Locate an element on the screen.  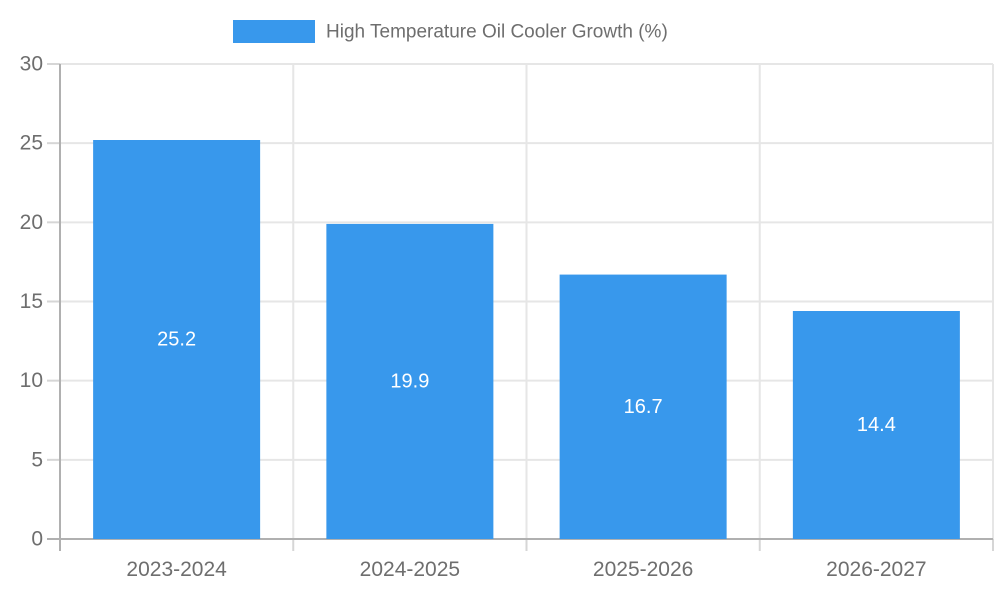
y-tick-label: 5 is located at coordinates (37, 459).